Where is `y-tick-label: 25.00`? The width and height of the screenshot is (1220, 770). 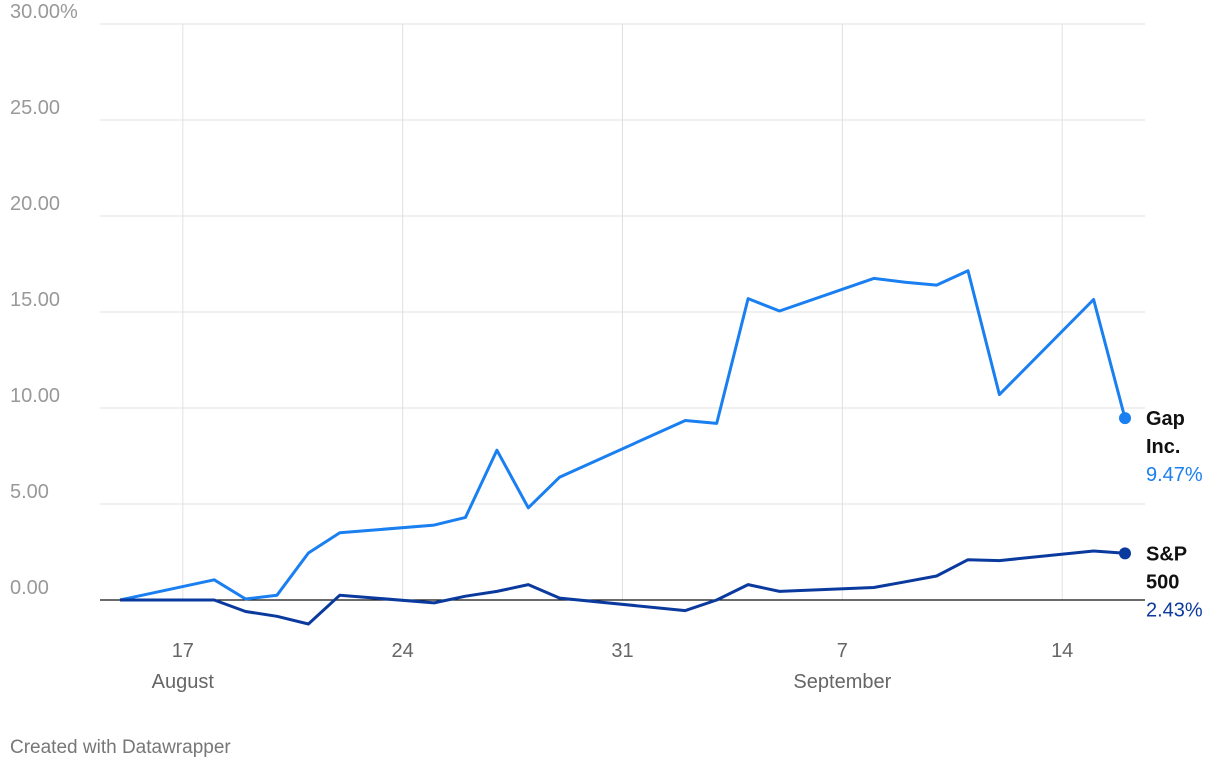 y-tick-label: 25.00 is located at coordinates (35, 108).